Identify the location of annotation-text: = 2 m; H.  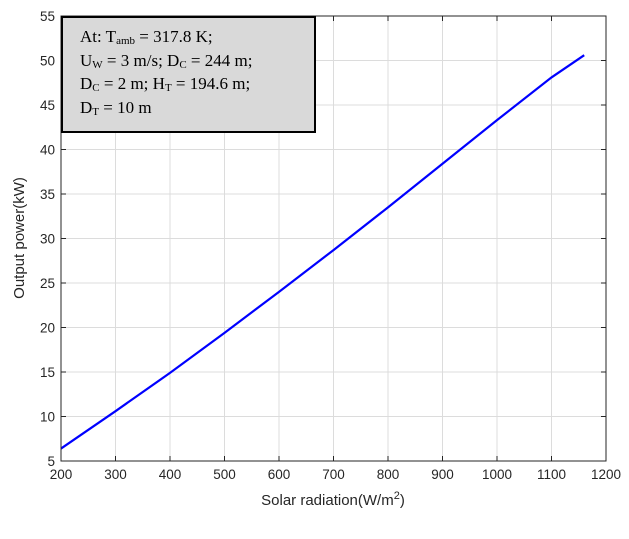
(132, 83).